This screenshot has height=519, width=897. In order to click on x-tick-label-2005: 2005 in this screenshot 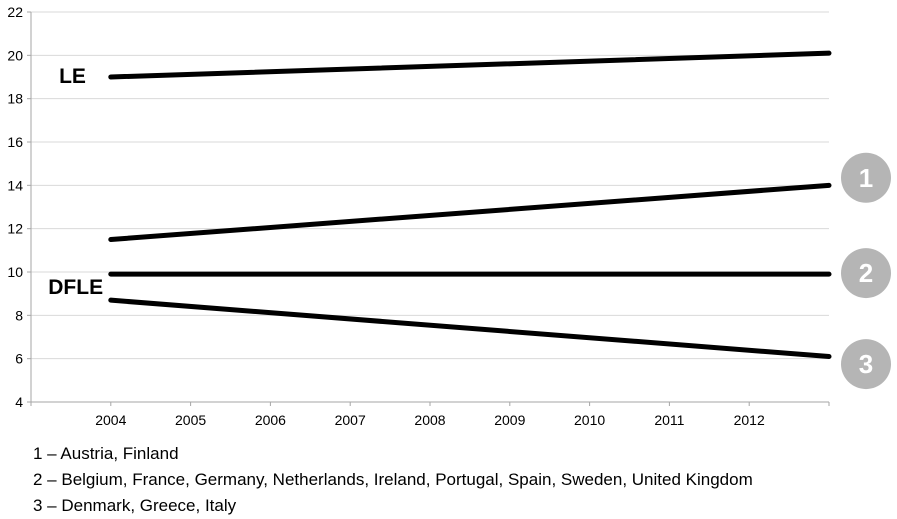, I will do `click(190, 420)`.